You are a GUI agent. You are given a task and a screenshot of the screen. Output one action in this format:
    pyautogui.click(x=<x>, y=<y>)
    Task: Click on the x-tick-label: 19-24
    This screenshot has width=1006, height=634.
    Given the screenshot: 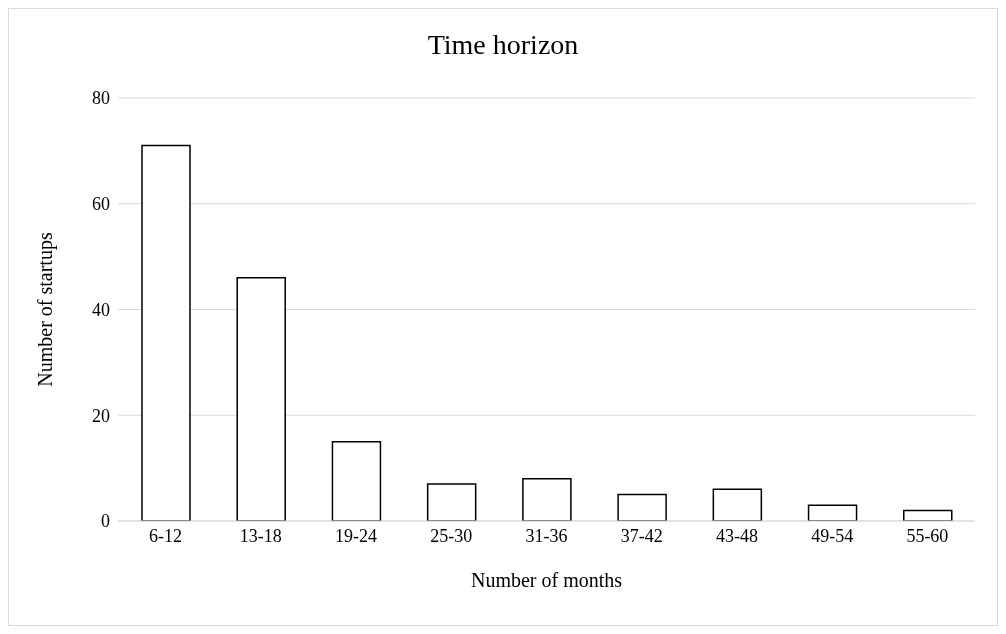 What is the action you would take?
    pyautogui.click(x=356, y=535)
    